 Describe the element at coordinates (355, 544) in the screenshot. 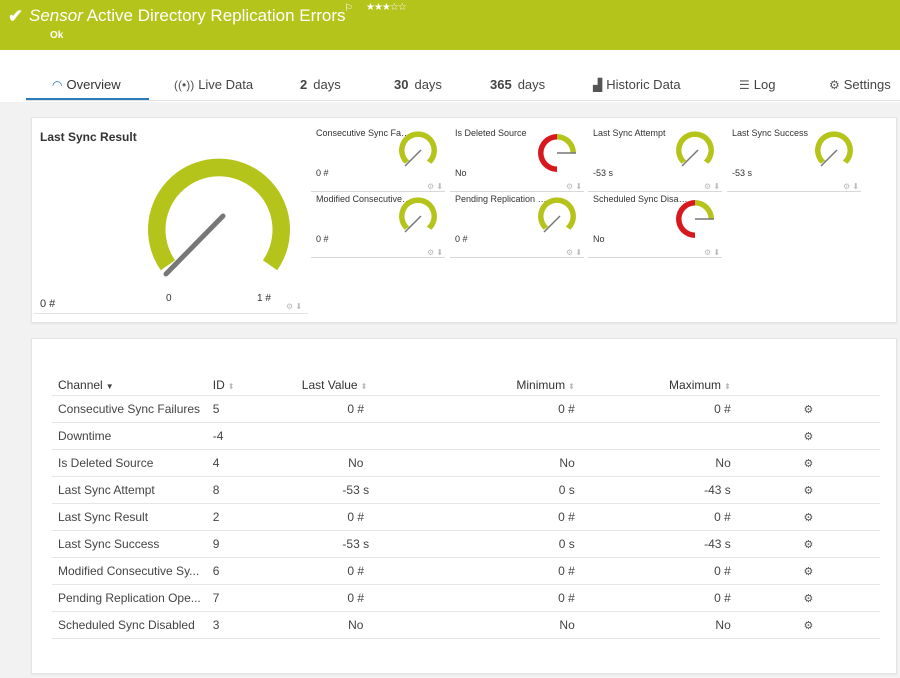

I see `channel-last-value: -53 s` at that location.